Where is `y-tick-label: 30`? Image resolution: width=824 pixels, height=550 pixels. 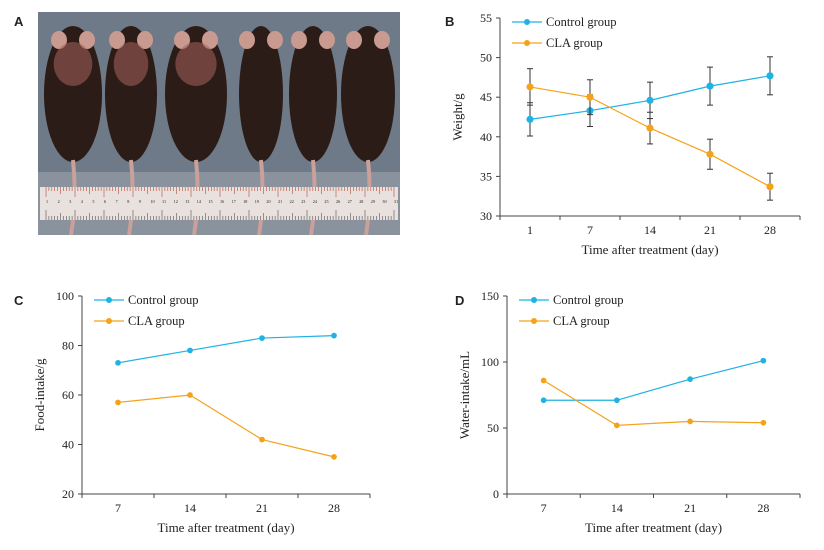 y-tick-label: 30 is located at coordinates (486, 216).